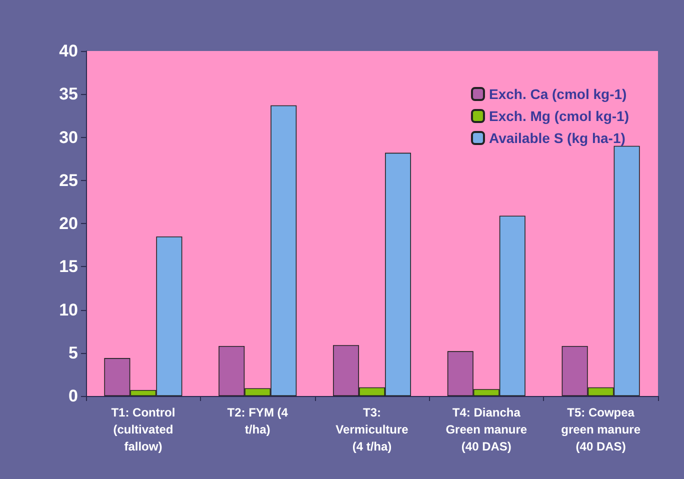 This screenshot has height=479, width=684. What do you see at coordinates (68, 266) in the screenshot?
I see `y-tick-label: 15` at bounding box center [68, 266].